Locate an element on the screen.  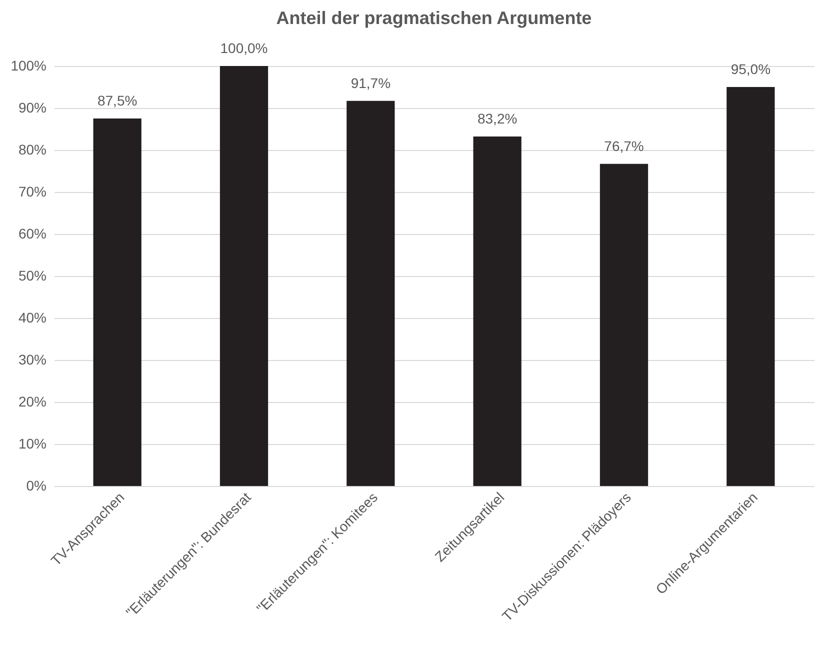
y-tick-label: 20% is located at coordinates (32, 402).